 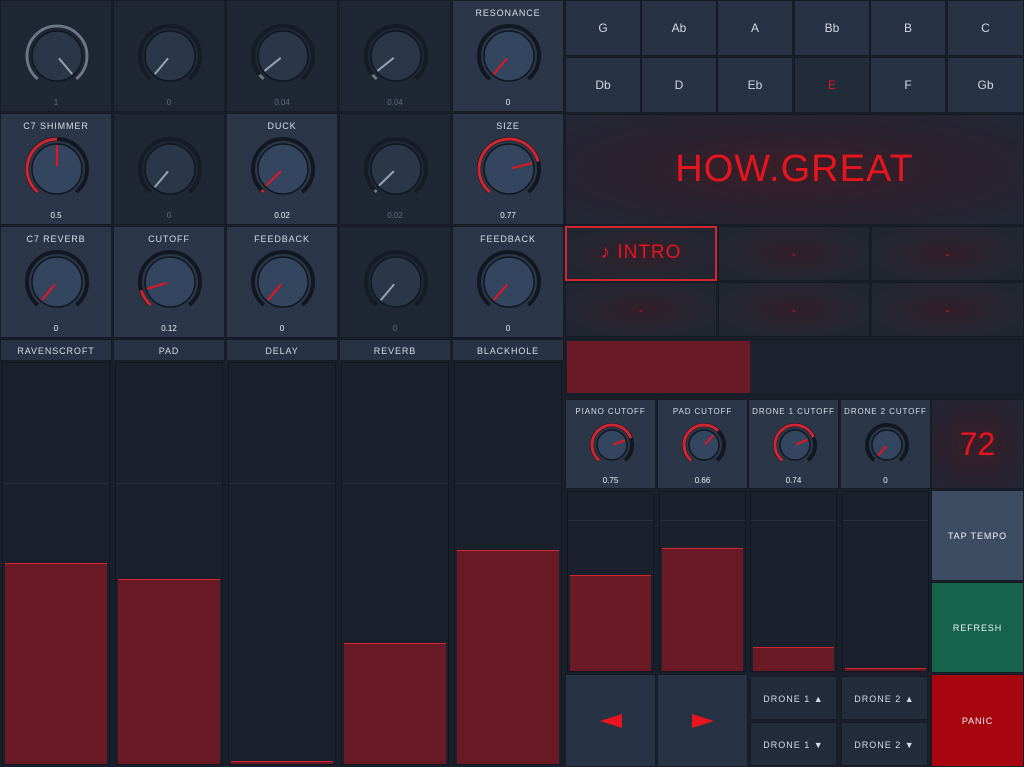 What do you see at coordinates (56, 126) in the screenshot?
I see `knob-label: C7 SHIMMER` at bounding box center [56, 126].